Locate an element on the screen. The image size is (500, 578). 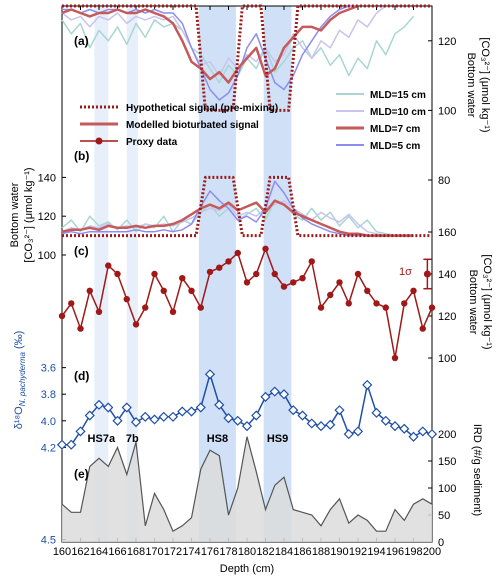
series-a-mld-7-cm is located at coordinates (210, 44).